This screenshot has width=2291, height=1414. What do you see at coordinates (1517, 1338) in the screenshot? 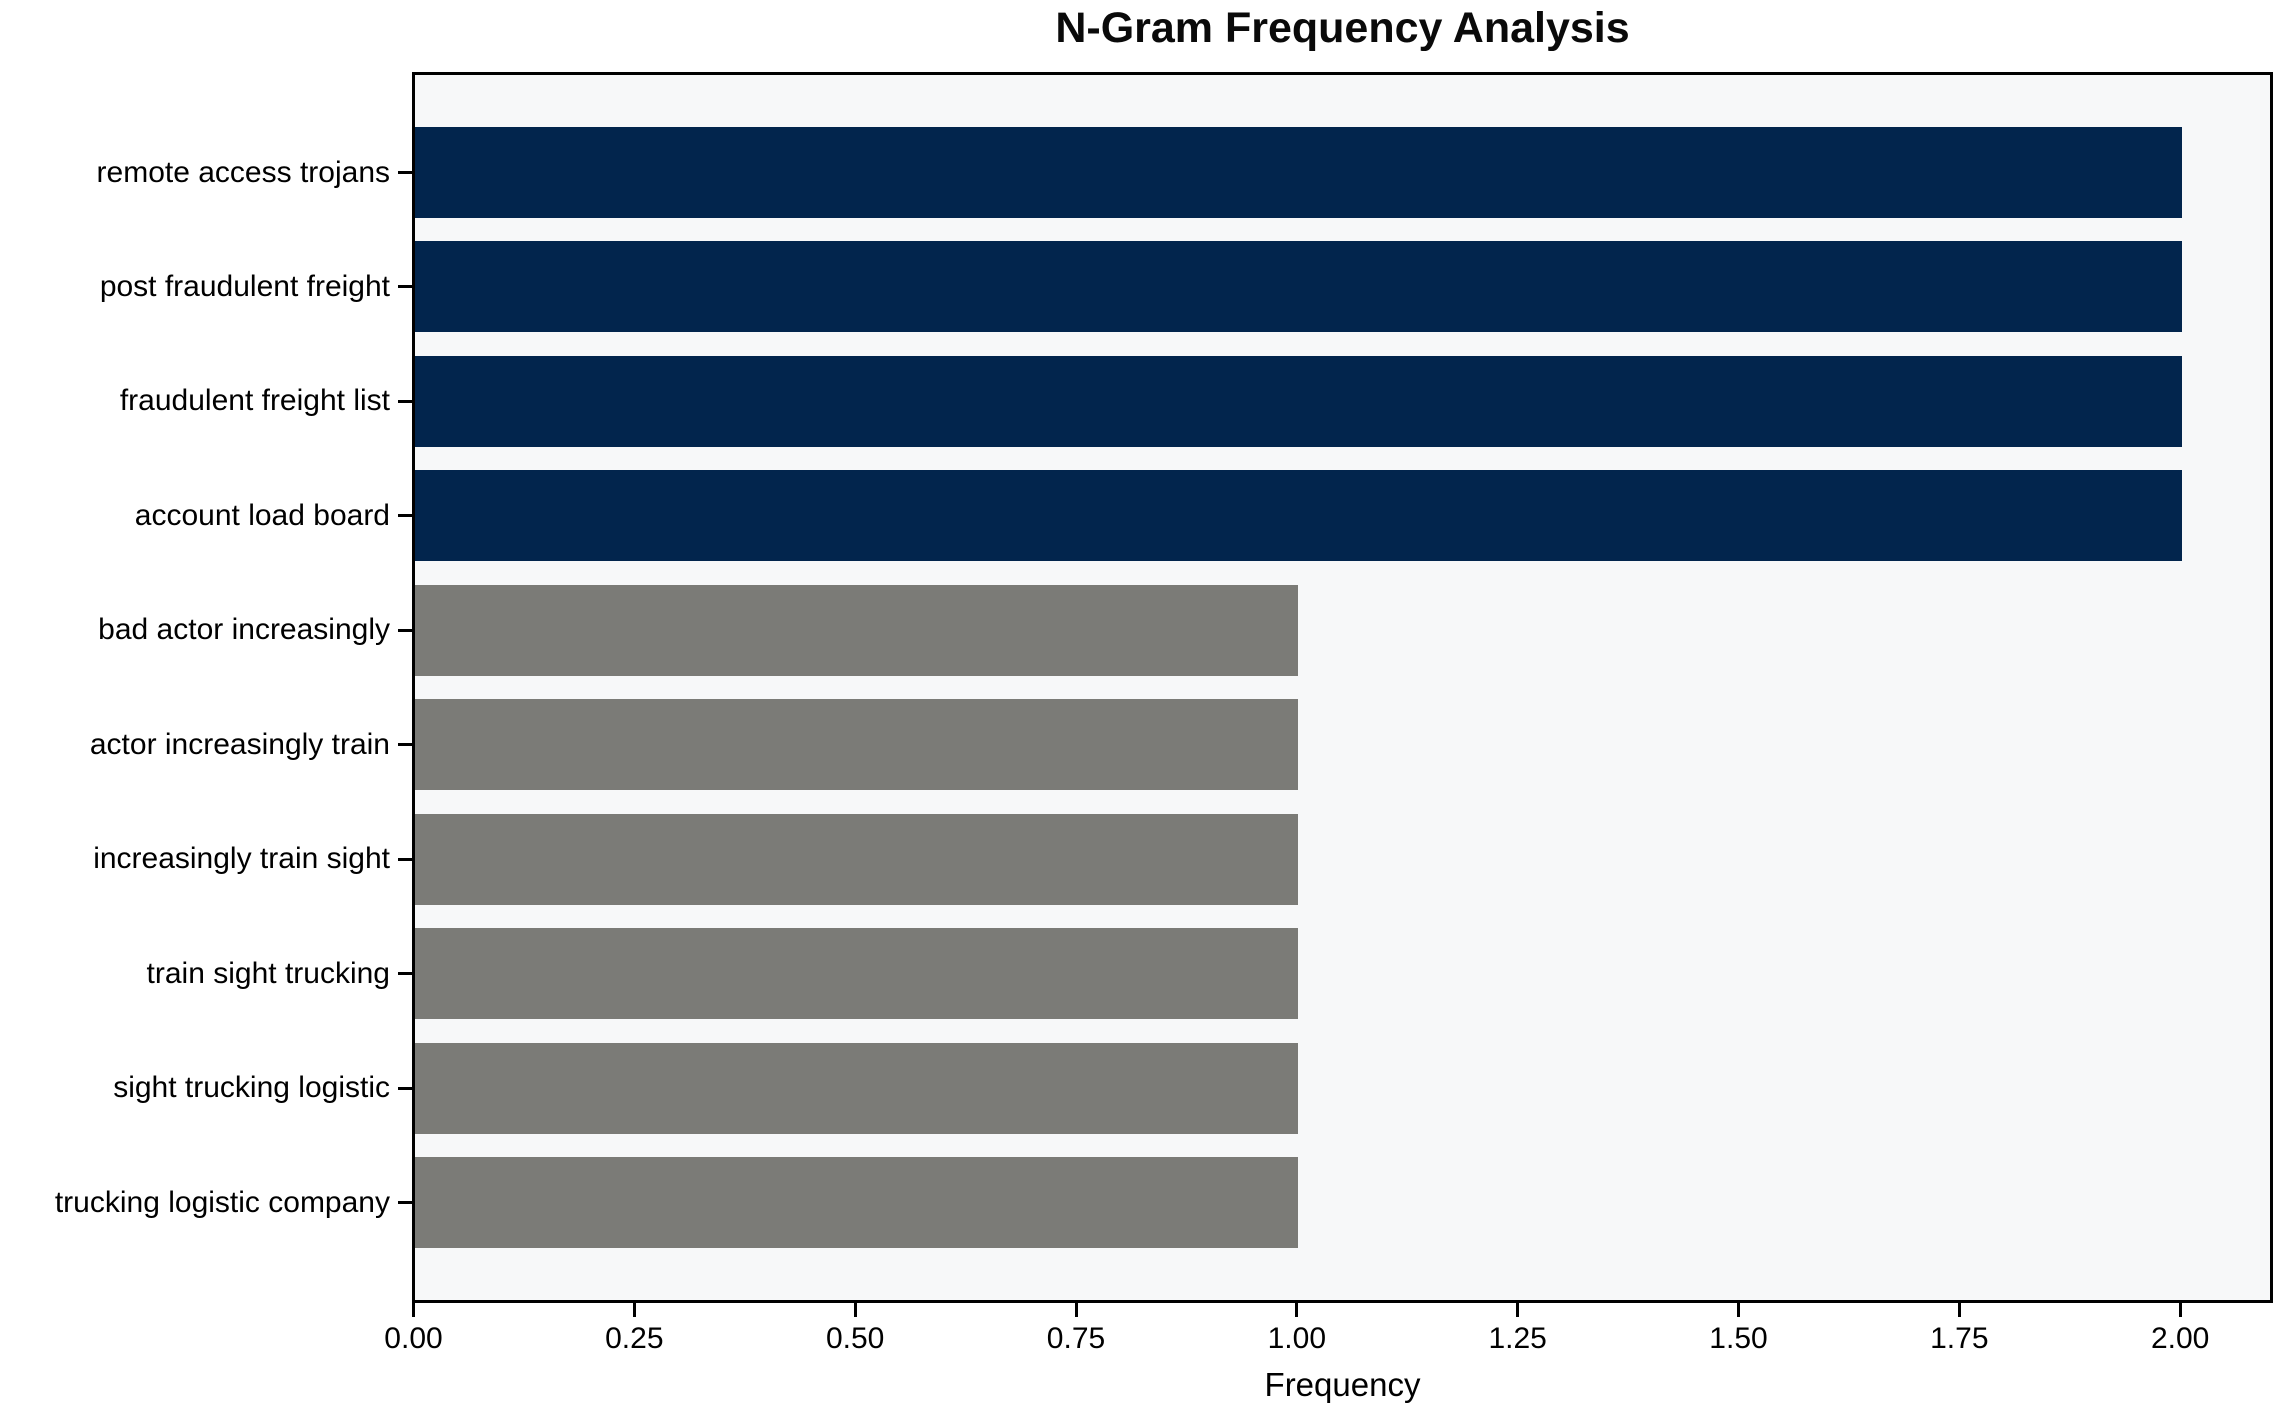
I see `x-tick-label: 1.25` at bounding box center [1517, 1338].